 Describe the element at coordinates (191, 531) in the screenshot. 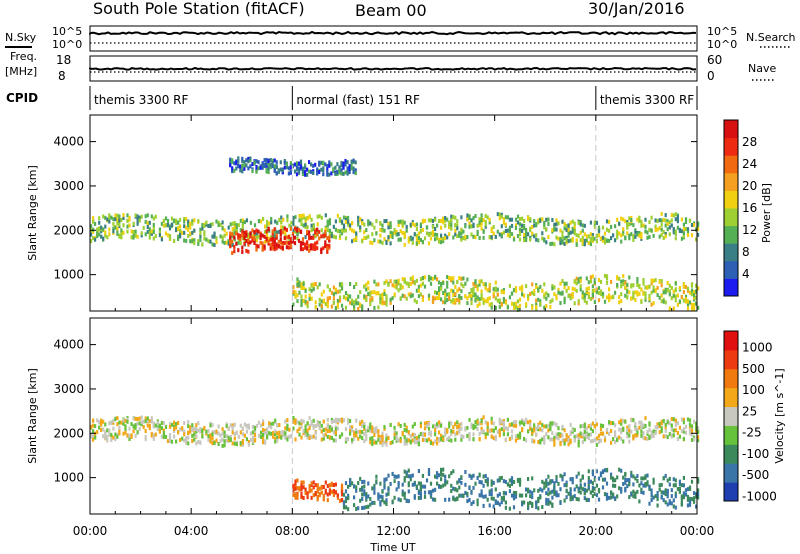

I see `xtick-label: 04:00` at that location.